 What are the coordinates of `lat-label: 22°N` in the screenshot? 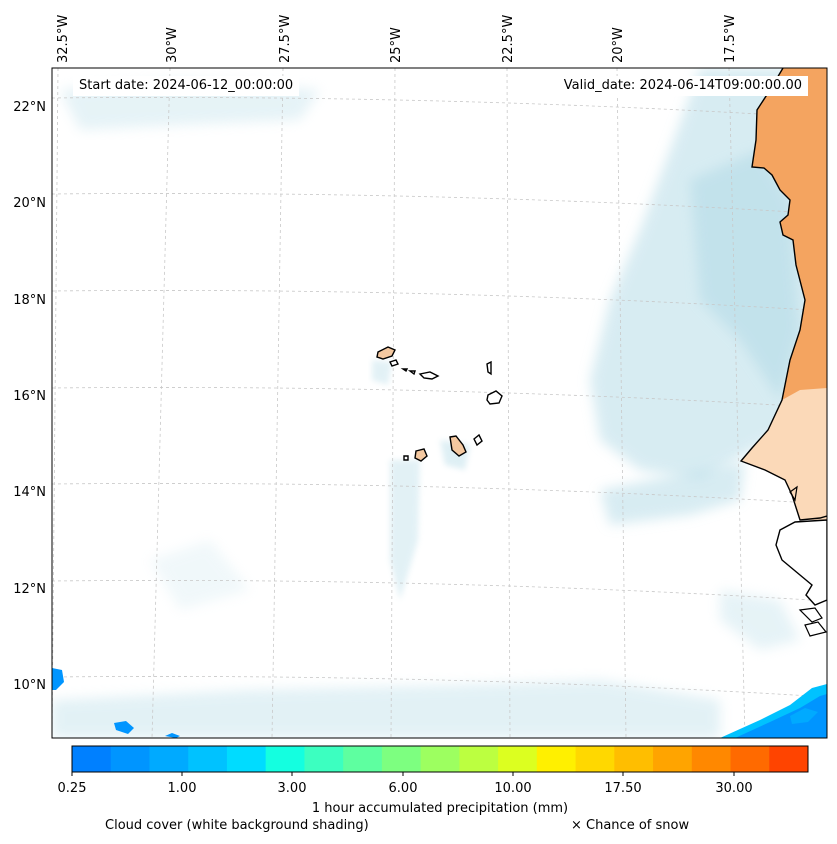 It's located at (29, 107).